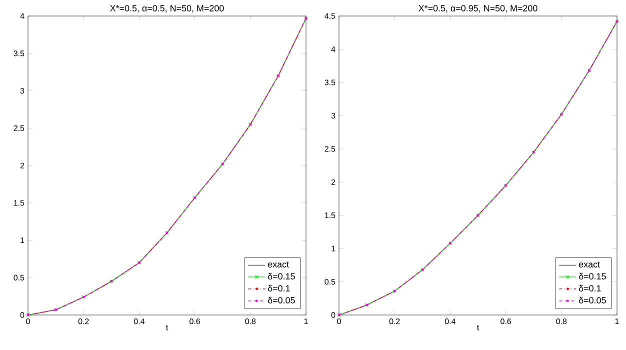 This screenshot has height=350, width=626. What do you see at coordinates (167, 8) in the screenshot?
I see `chart-title: X*=0.5, α=0.5, N=50, M=200` at bounding box center [167, 8].